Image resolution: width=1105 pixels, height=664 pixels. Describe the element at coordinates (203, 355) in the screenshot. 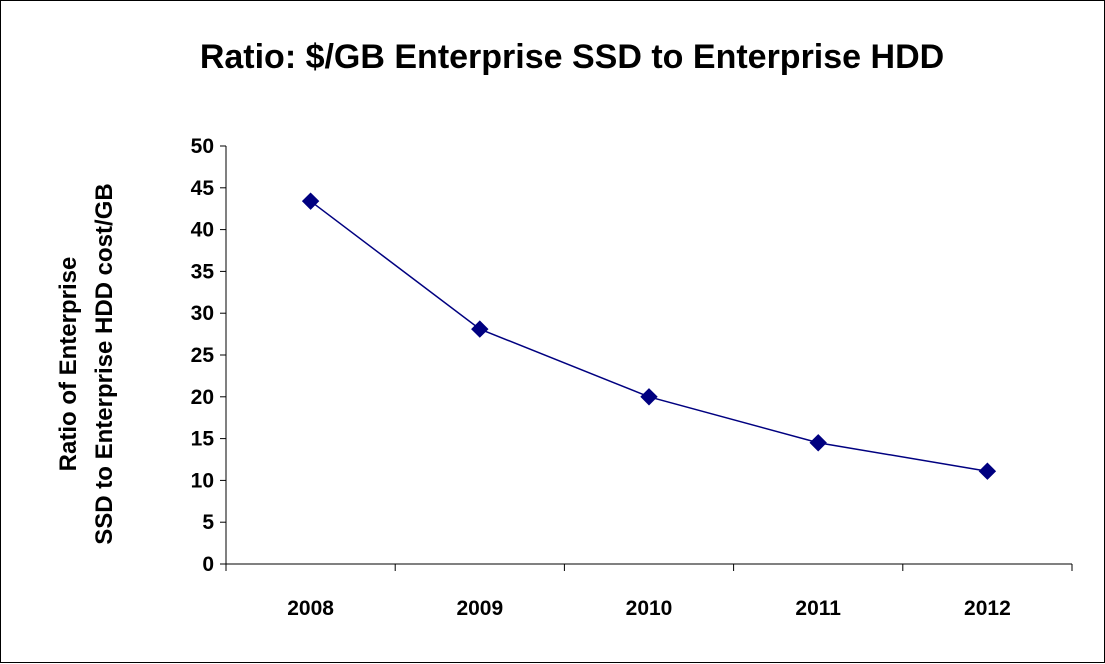

I see `y-tick-label: 25` at that location.